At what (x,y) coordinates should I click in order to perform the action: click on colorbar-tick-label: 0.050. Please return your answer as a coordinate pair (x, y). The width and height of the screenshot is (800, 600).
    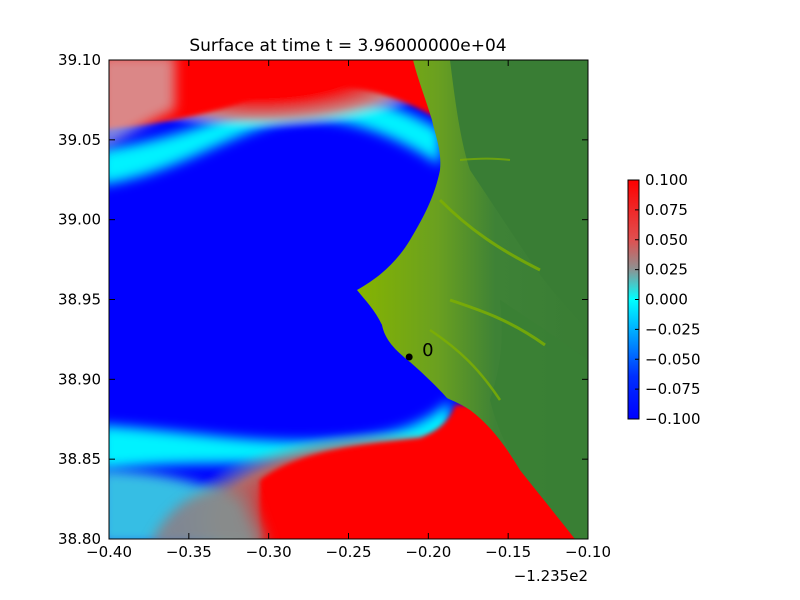
    Looking at the image, I should click on (666, 240).